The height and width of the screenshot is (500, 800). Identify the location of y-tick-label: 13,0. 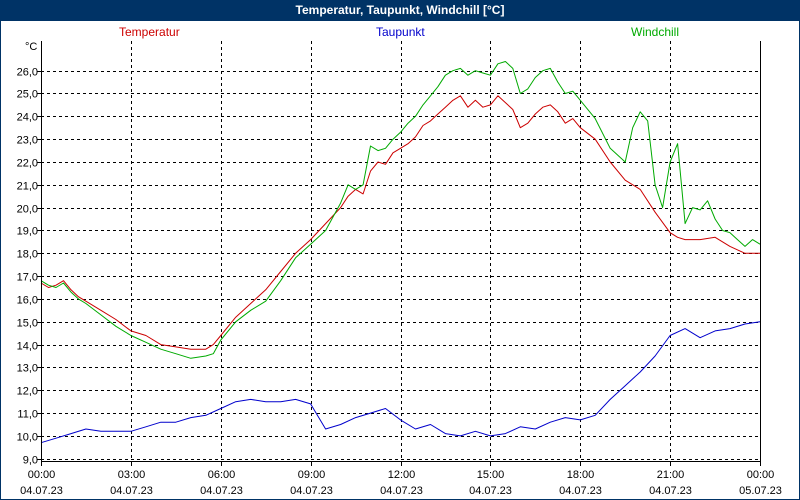
(27, 369).